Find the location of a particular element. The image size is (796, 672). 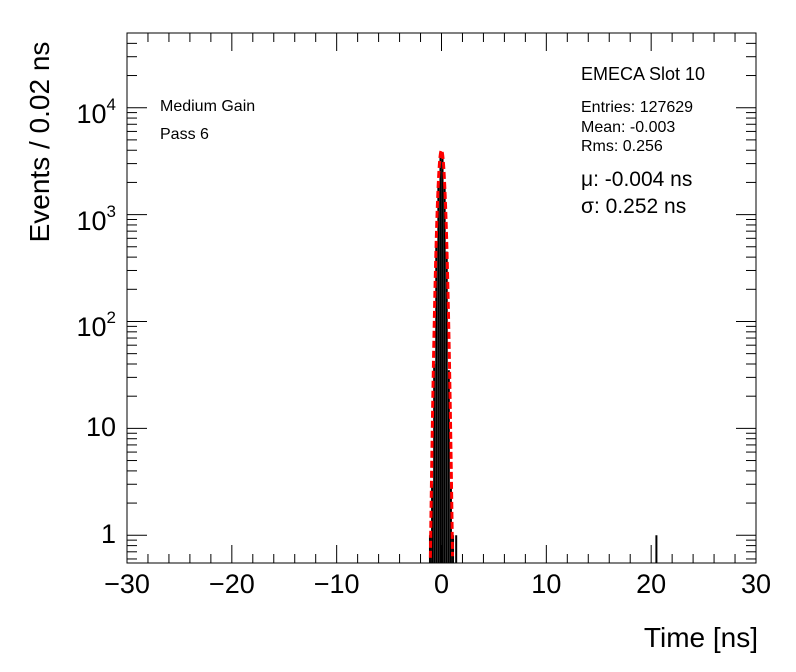

x-tick-label: 20 is located at coordinates (651, 584).